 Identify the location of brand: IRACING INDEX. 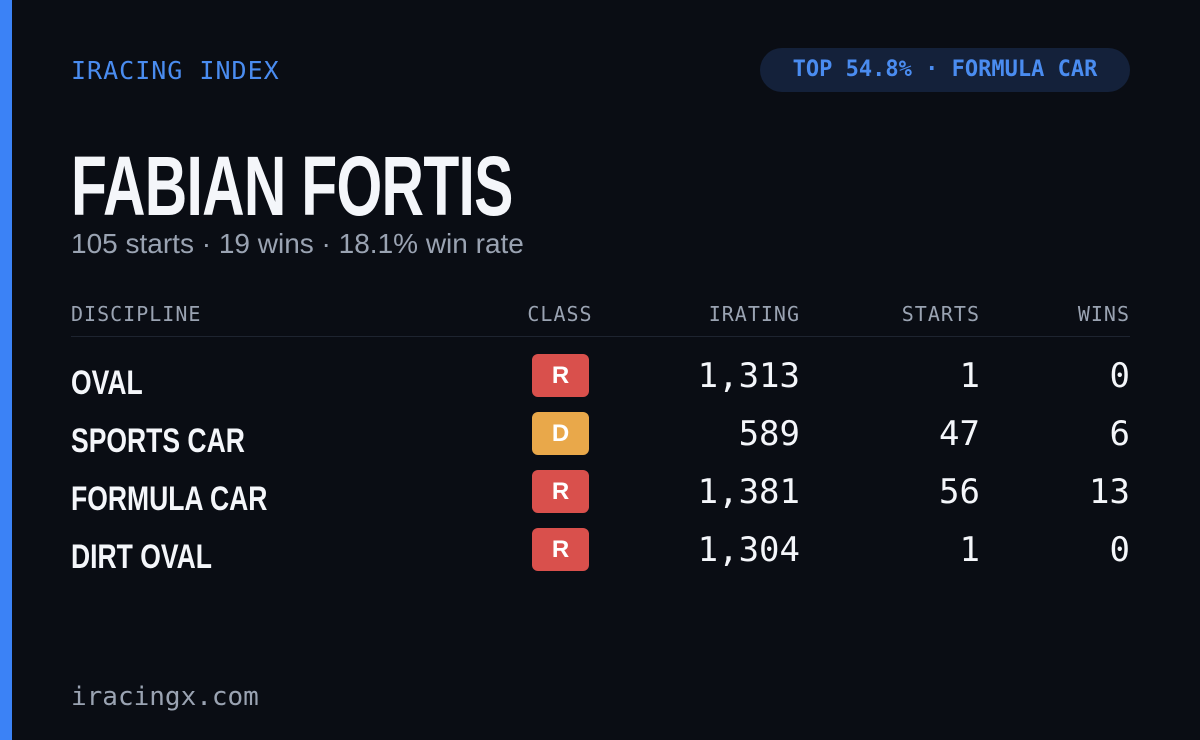
(175, 70).